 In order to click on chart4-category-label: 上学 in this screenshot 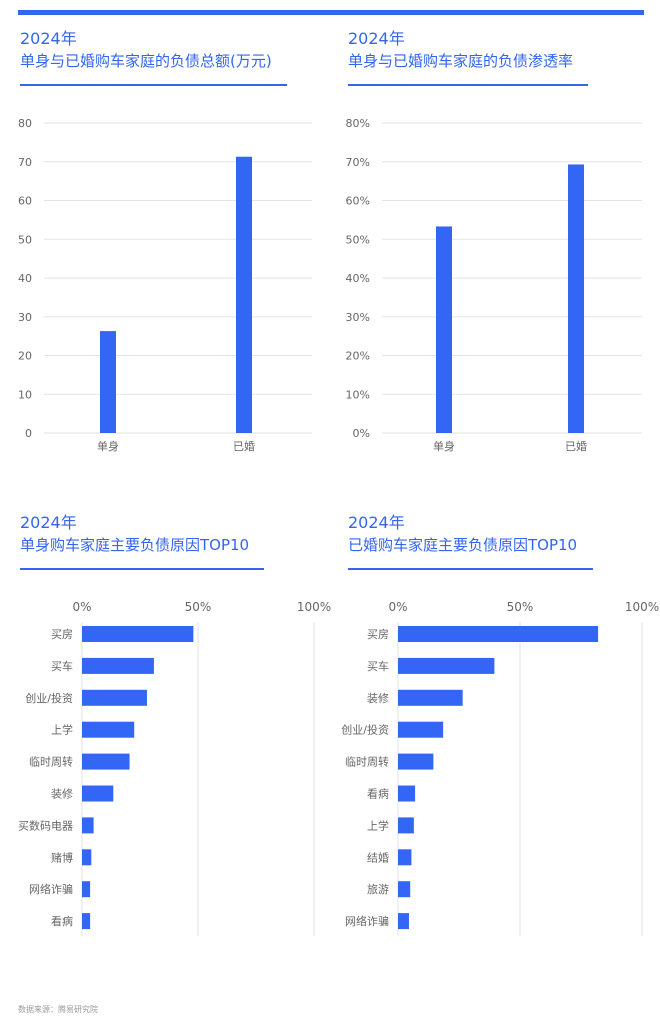, I will do `click(378, 825)`.